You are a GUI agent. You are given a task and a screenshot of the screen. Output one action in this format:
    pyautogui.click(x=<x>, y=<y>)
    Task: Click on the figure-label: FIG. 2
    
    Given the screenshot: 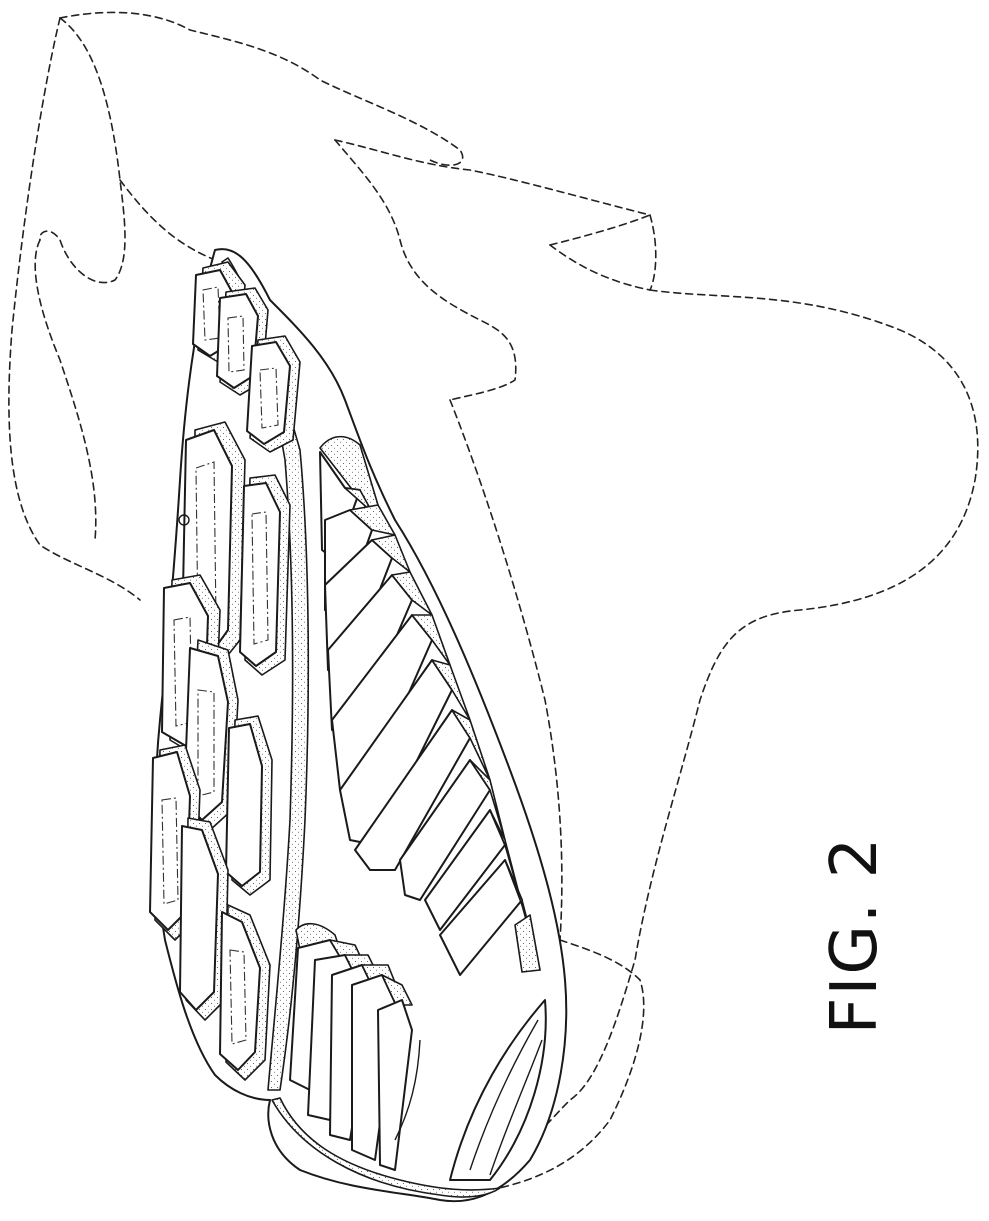 What is the action you would take?
    pyautogui.click(x=855, y=935)
    